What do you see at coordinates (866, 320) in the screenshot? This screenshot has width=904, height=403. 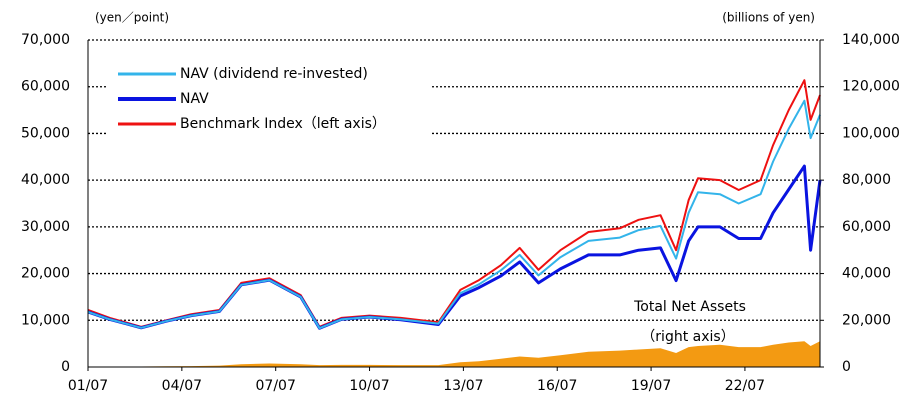 I see `y2-tick-label: 20,000` at bounding box center [866, 320].